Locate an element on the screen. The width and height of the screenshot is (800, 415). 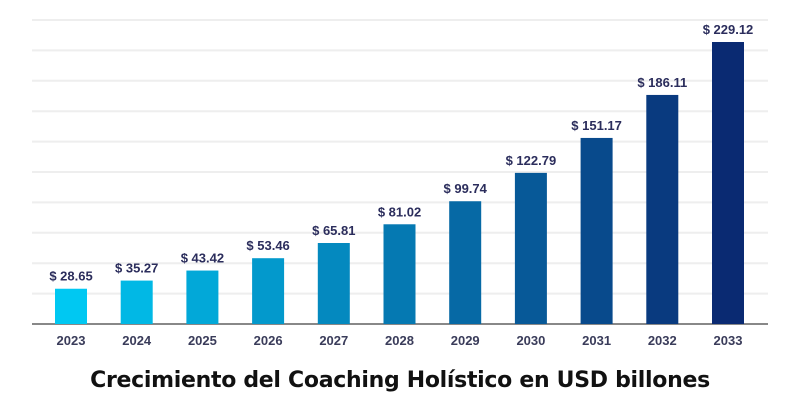
data-label-2027: $ 65.81 is located at coordinates (333, 230).